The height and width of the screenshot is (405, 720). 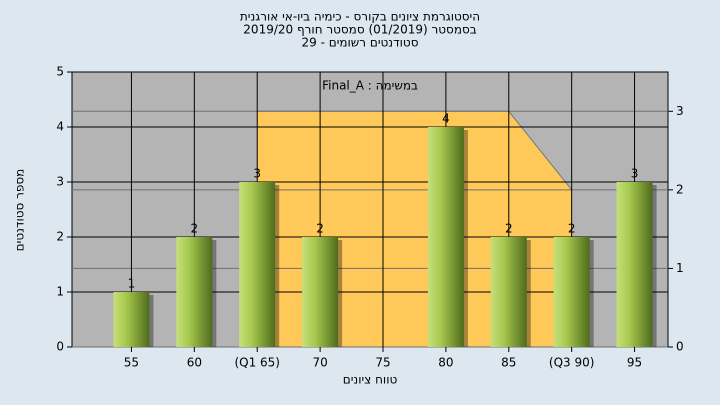 I want to click on y2-tick-label: 3, so click(x=680, y=111).